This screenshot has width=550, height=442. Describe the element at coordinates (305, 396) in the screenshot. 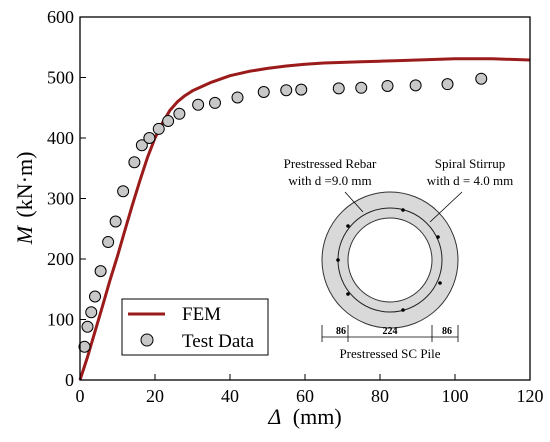

I see `x-tick-label: 60` at that location.